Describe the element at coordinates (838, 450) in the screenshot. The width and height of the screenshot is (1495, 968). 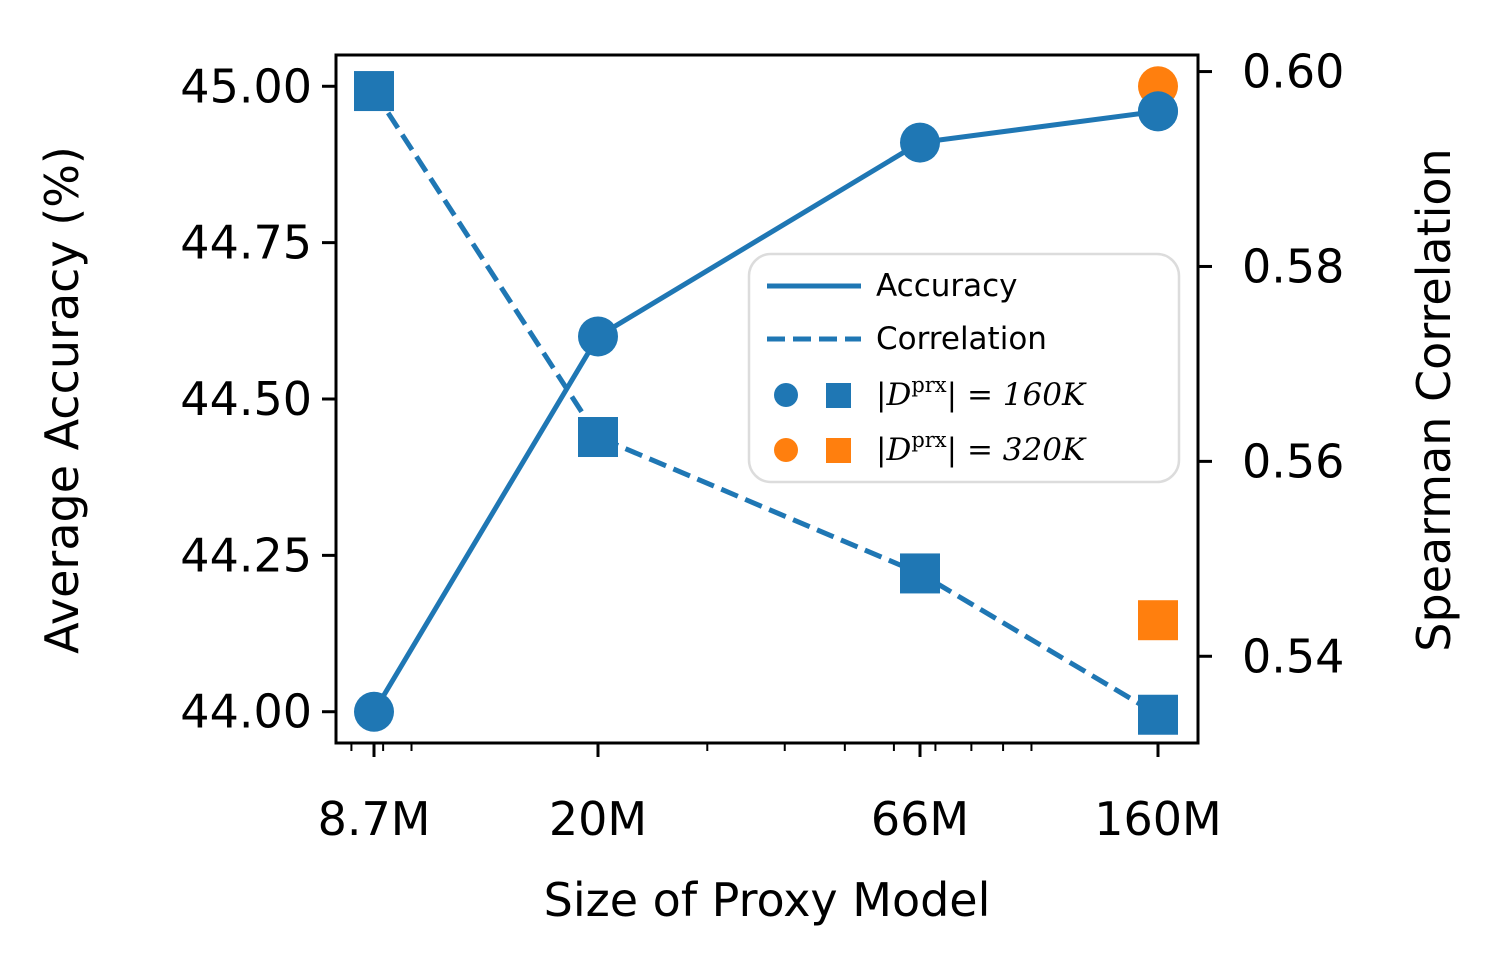
I see `legend-320k-square-swatch` at that location.